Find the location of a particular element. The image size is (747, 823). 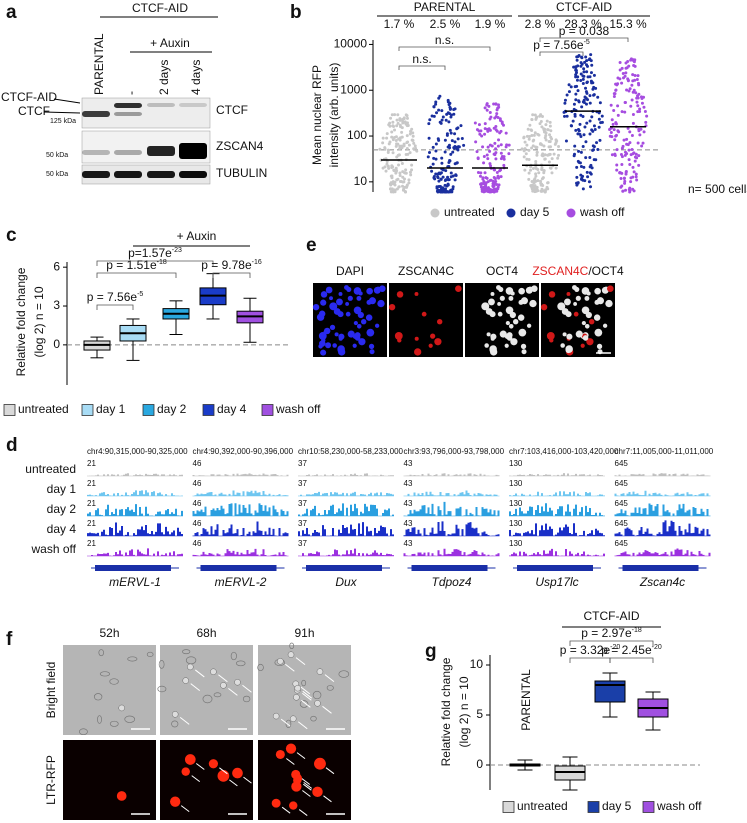

p-value-text: n.s. is located at coordinates (421, 59).